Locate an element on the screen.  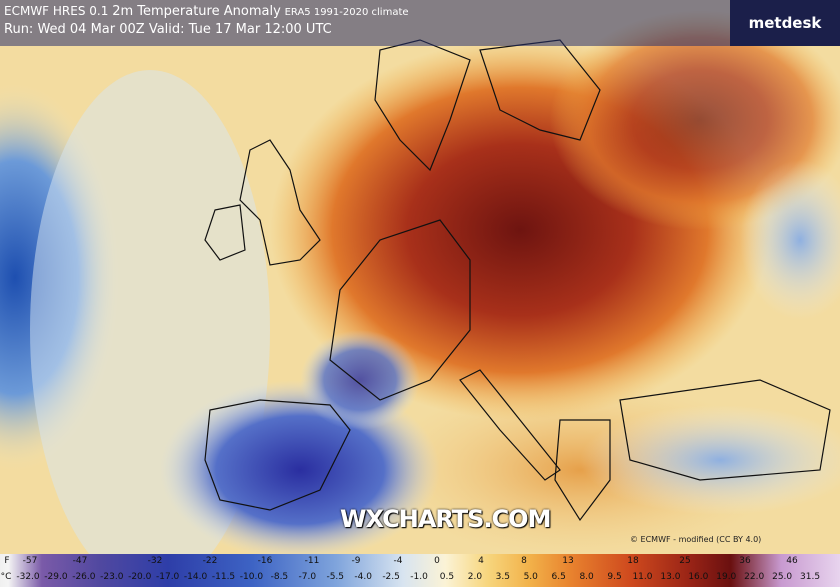
c-label: -14.0 is located at coordinates (195, 577).